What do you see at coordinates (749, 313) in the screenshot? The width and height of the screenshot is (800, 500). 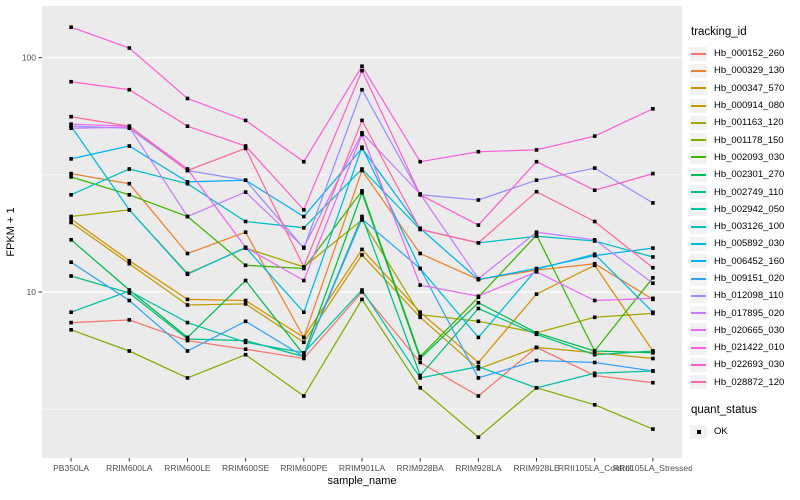 I see `legend-item-label: Hb_017895_020` at bounding box center [749, 313].